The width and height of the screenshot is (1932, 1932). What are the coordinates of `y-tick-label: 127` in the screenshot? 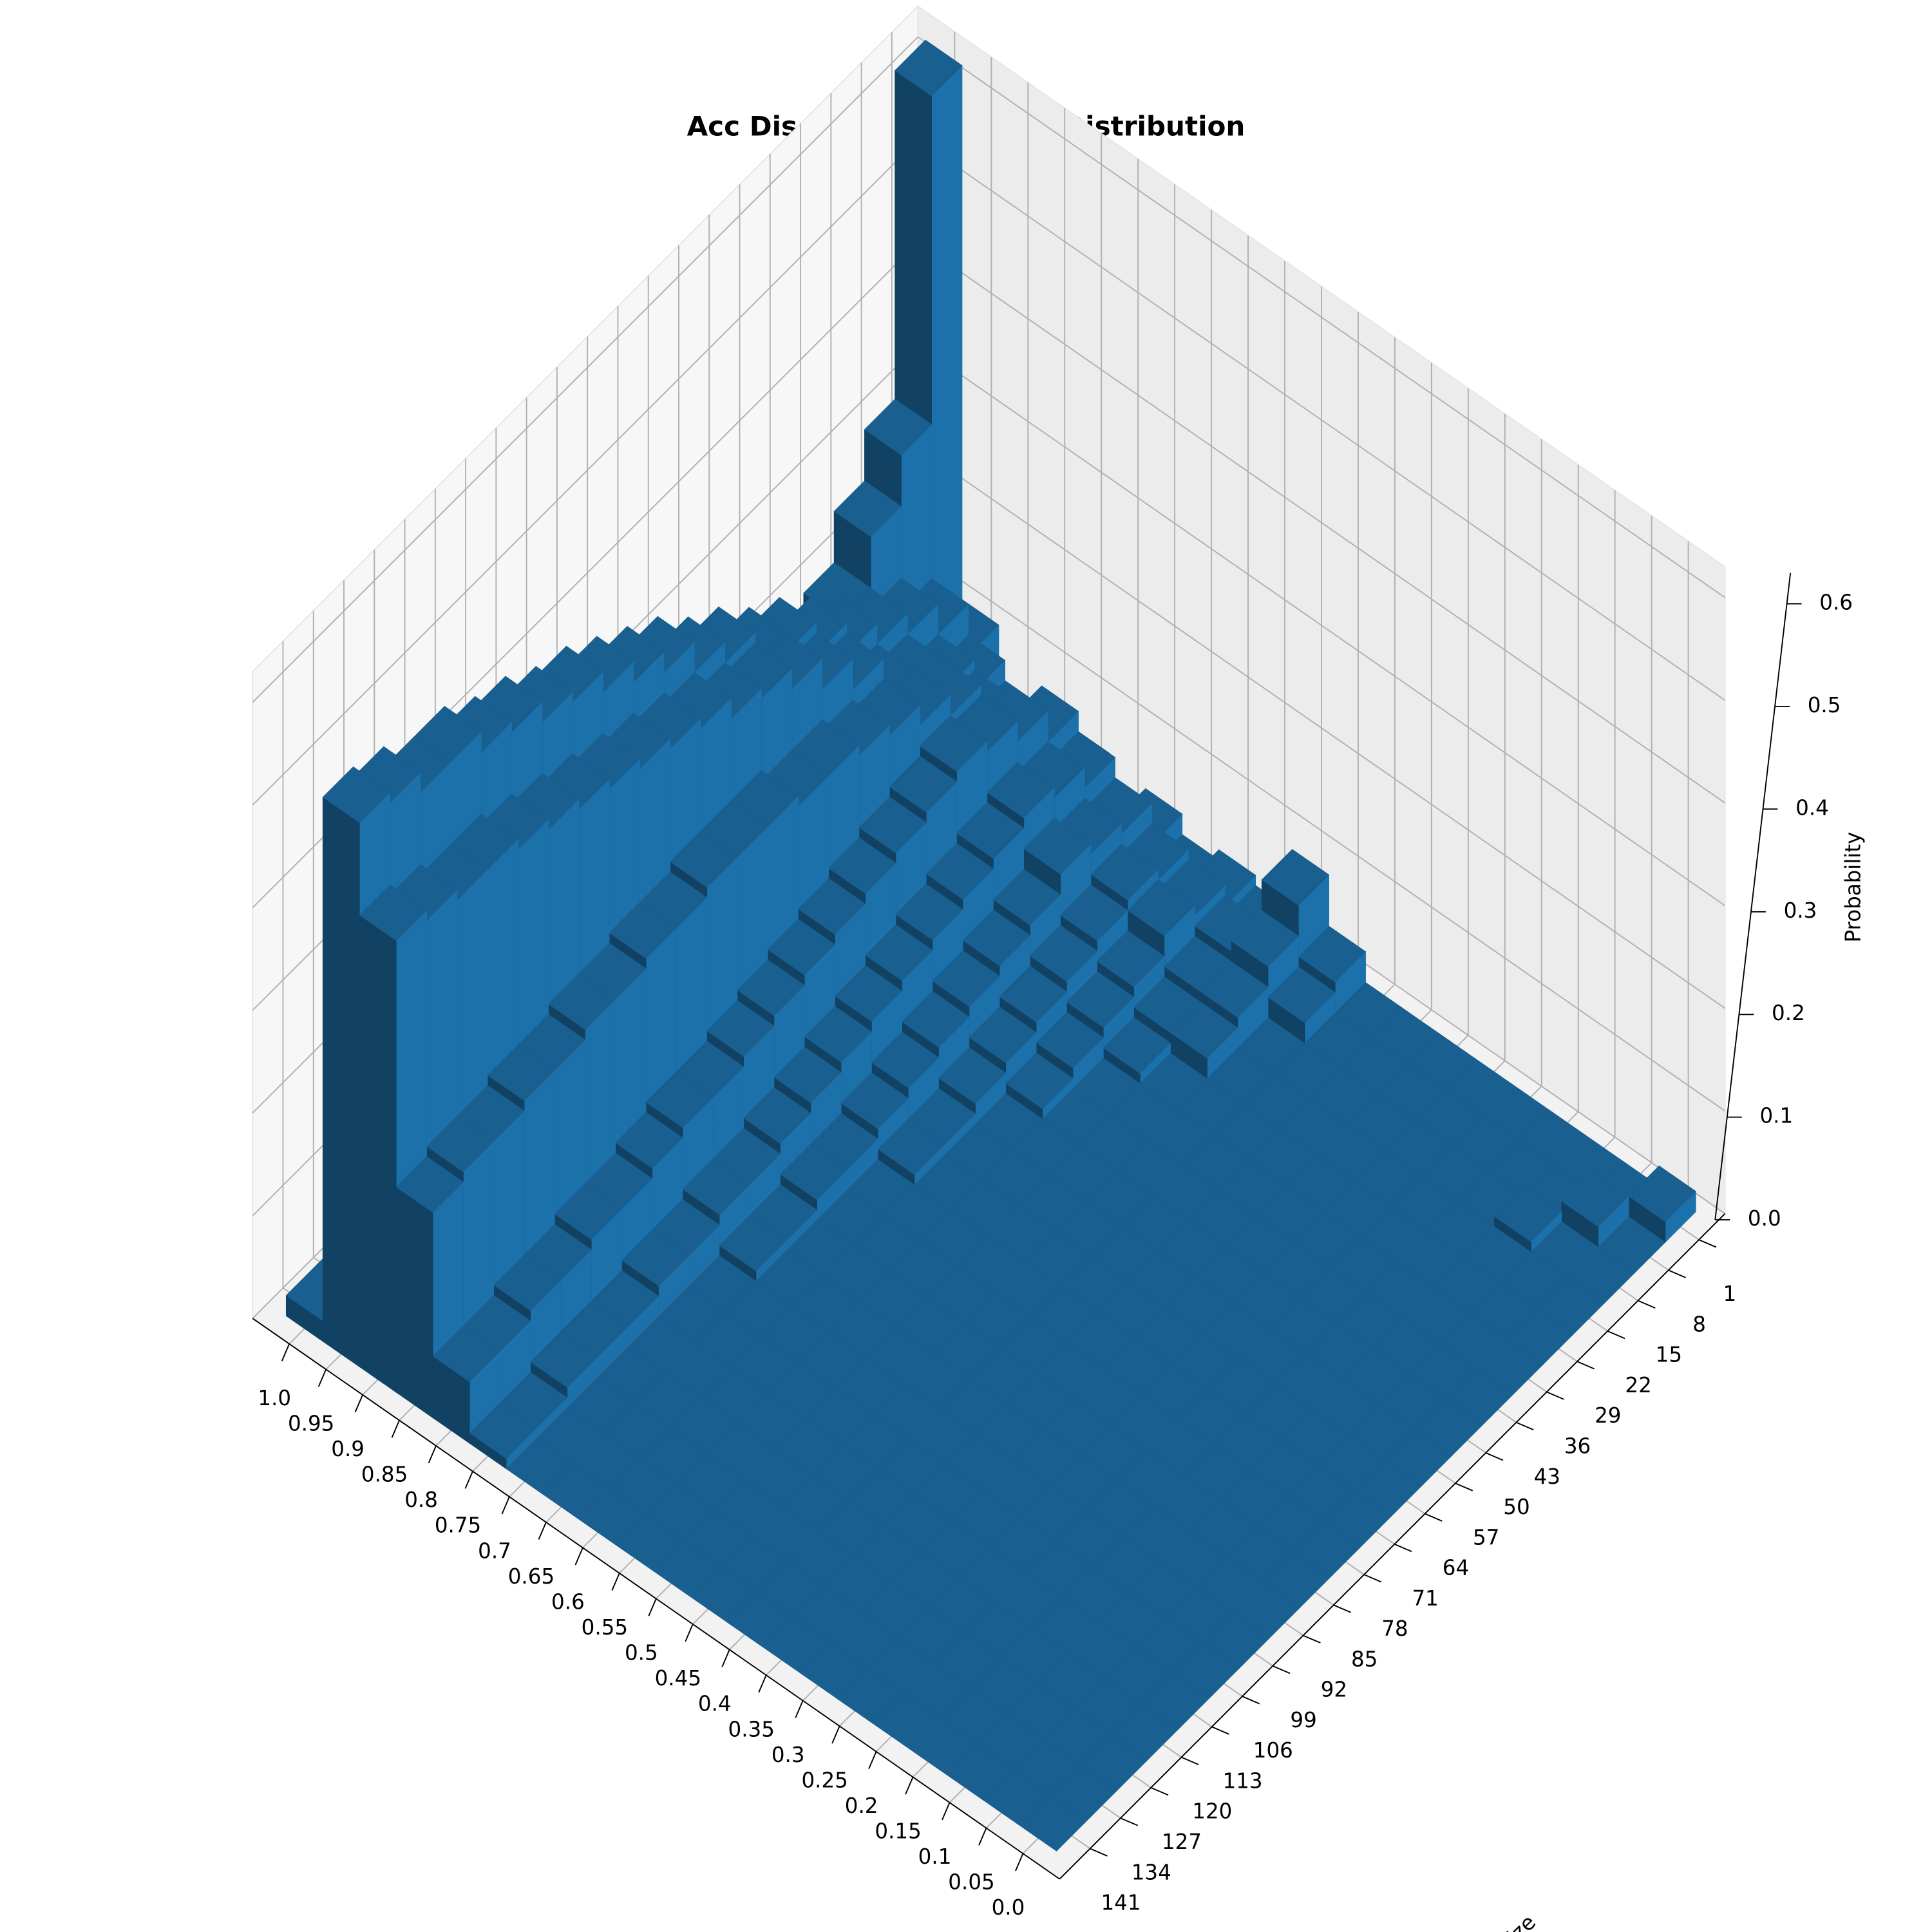 It's located at (1182, 1842).